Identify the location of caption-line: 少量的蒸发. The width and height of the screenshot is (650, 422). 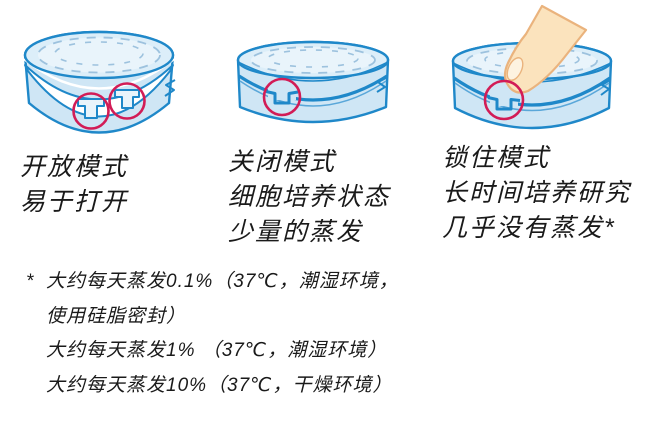
(296, 232).